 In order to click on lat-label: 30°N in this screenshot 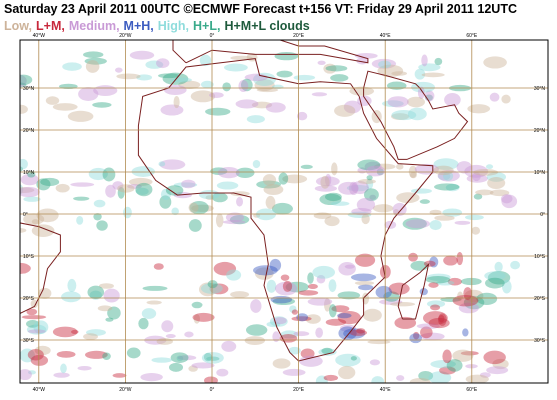, I will do `click(540, 89)`.